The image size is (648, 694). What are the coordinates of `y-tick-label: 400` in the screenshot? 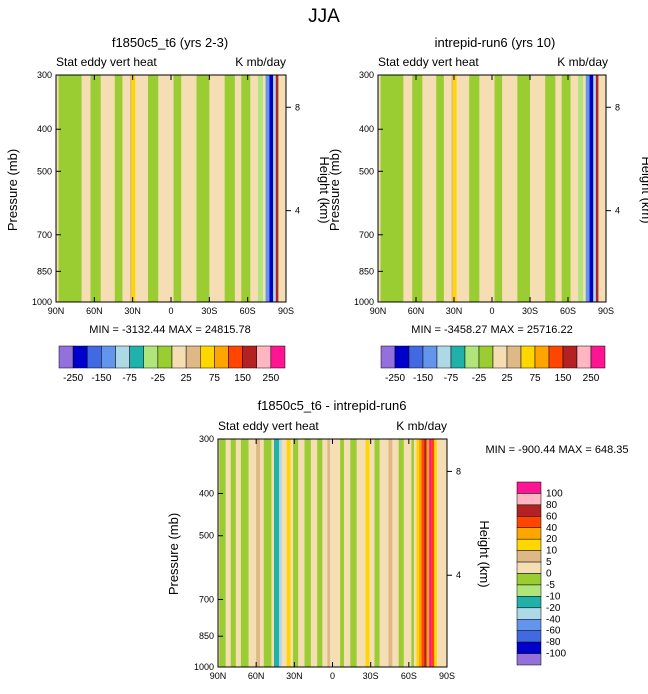 It's located at (366, 129).